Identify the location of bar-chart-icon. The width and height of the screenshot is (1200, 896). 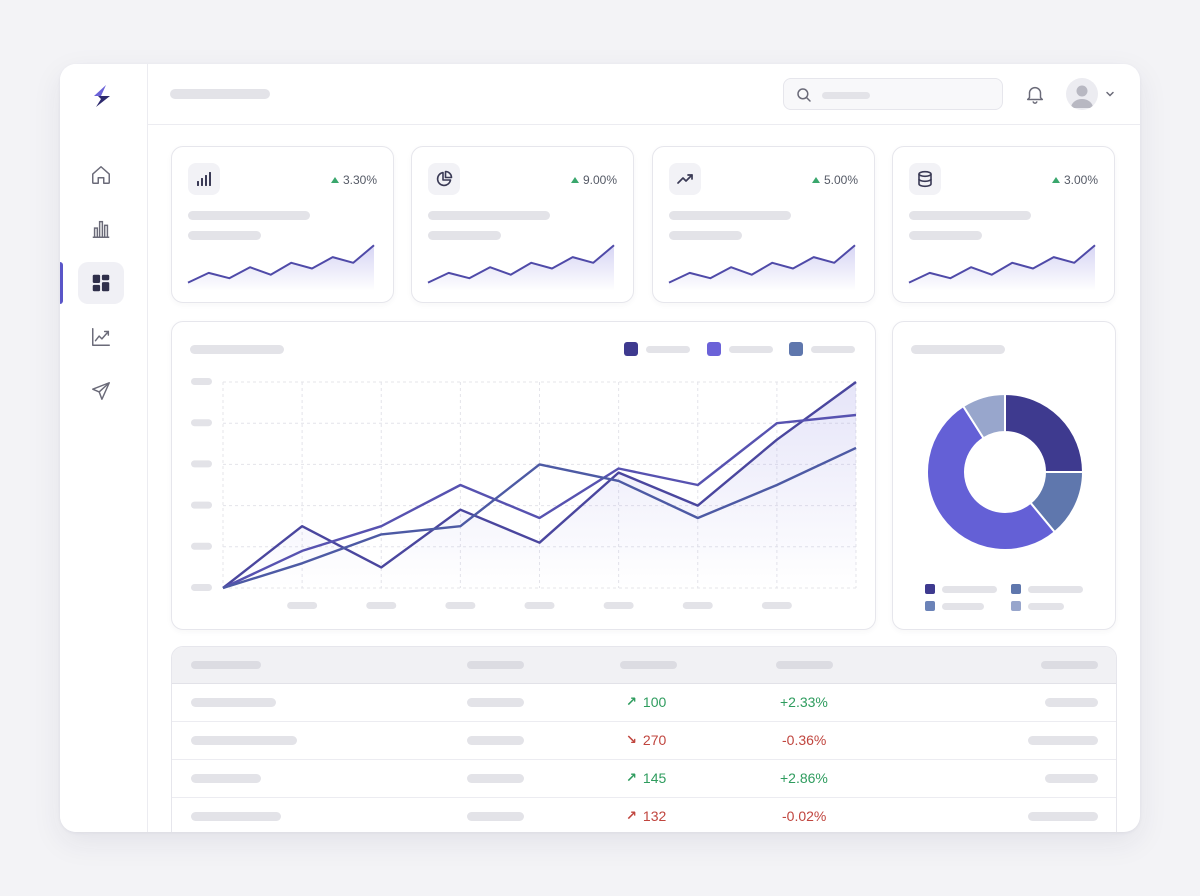
(101, 229).